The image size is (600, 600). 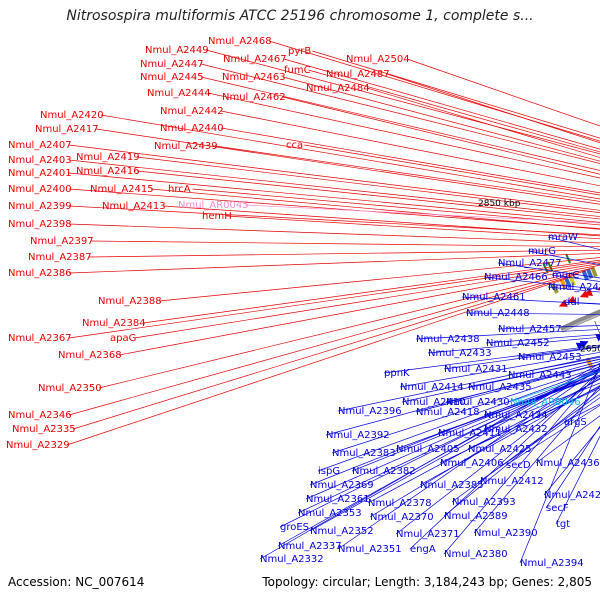 I want to click on rna-reverse-leader-line, so click(x=554, y=387).